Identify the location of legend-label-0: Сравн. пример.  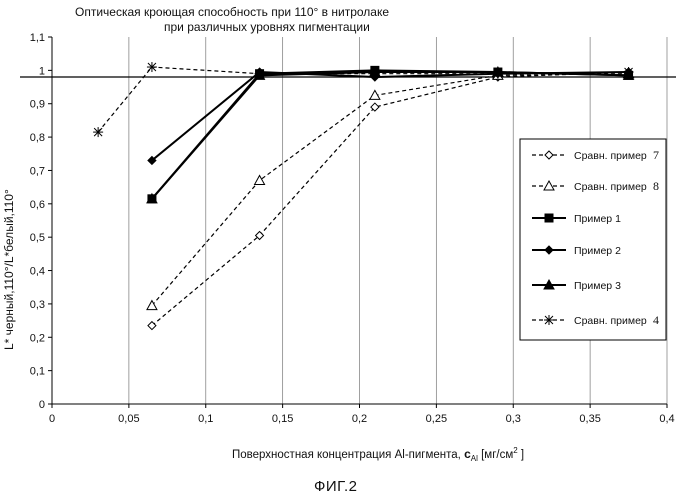
(610, 156).